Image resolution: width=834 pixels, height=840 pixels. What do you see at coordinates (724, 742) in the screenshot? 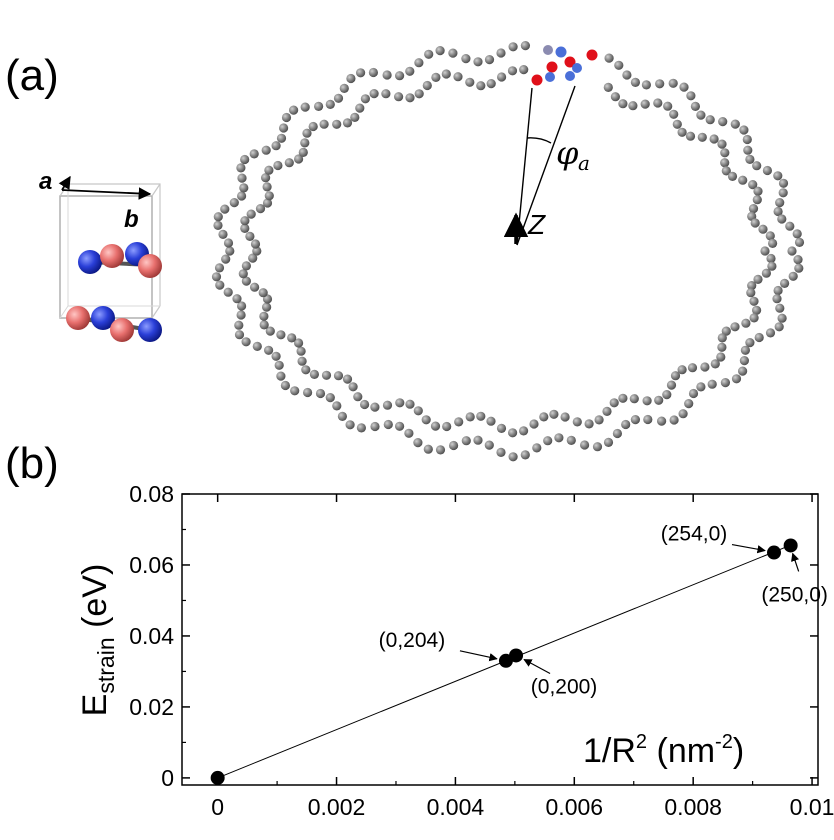
I see `x-axis-title-unit-sup: -2` at bounding box center [724, 742].